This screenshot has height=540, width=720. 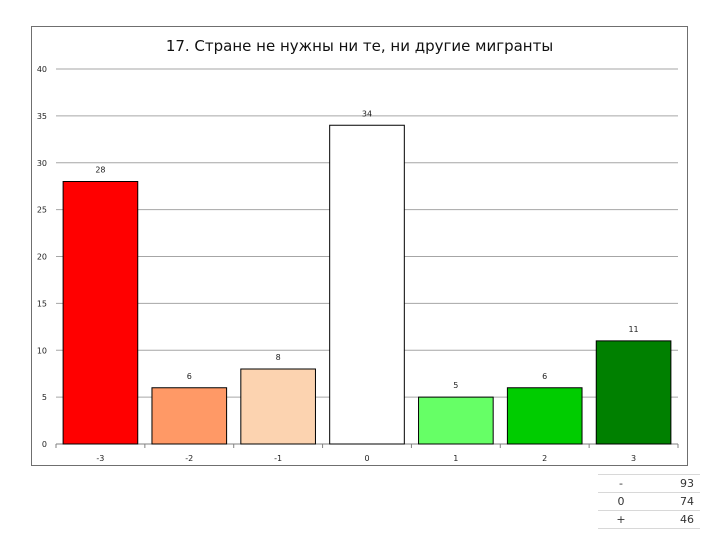 I want to click on data-label: 11, so click(x=633, y=329).